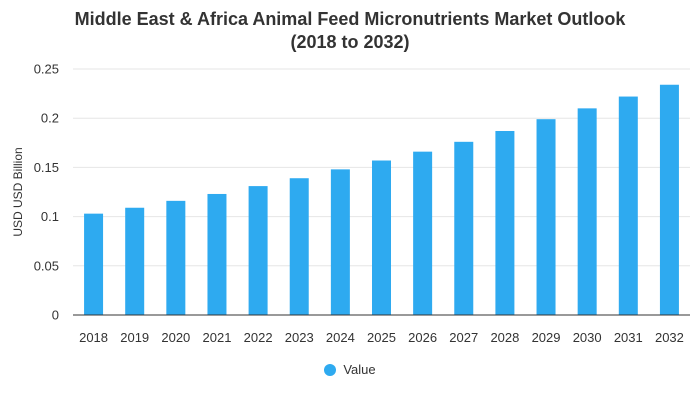 The height and width of the screenshot is (400, 700). Describe the element at coordinates (628, 205) in the screenshot. I see `bar-2031` at that location.